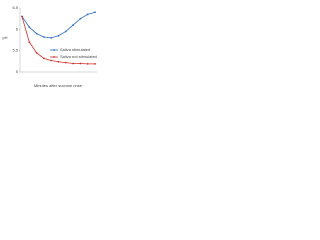 The width and height of the screenshot is (320, 240). What do you see at coordinates (15, 7) in the screenshot?
I see `y-tick-label: 6.5` at bounding box center [15, 7].